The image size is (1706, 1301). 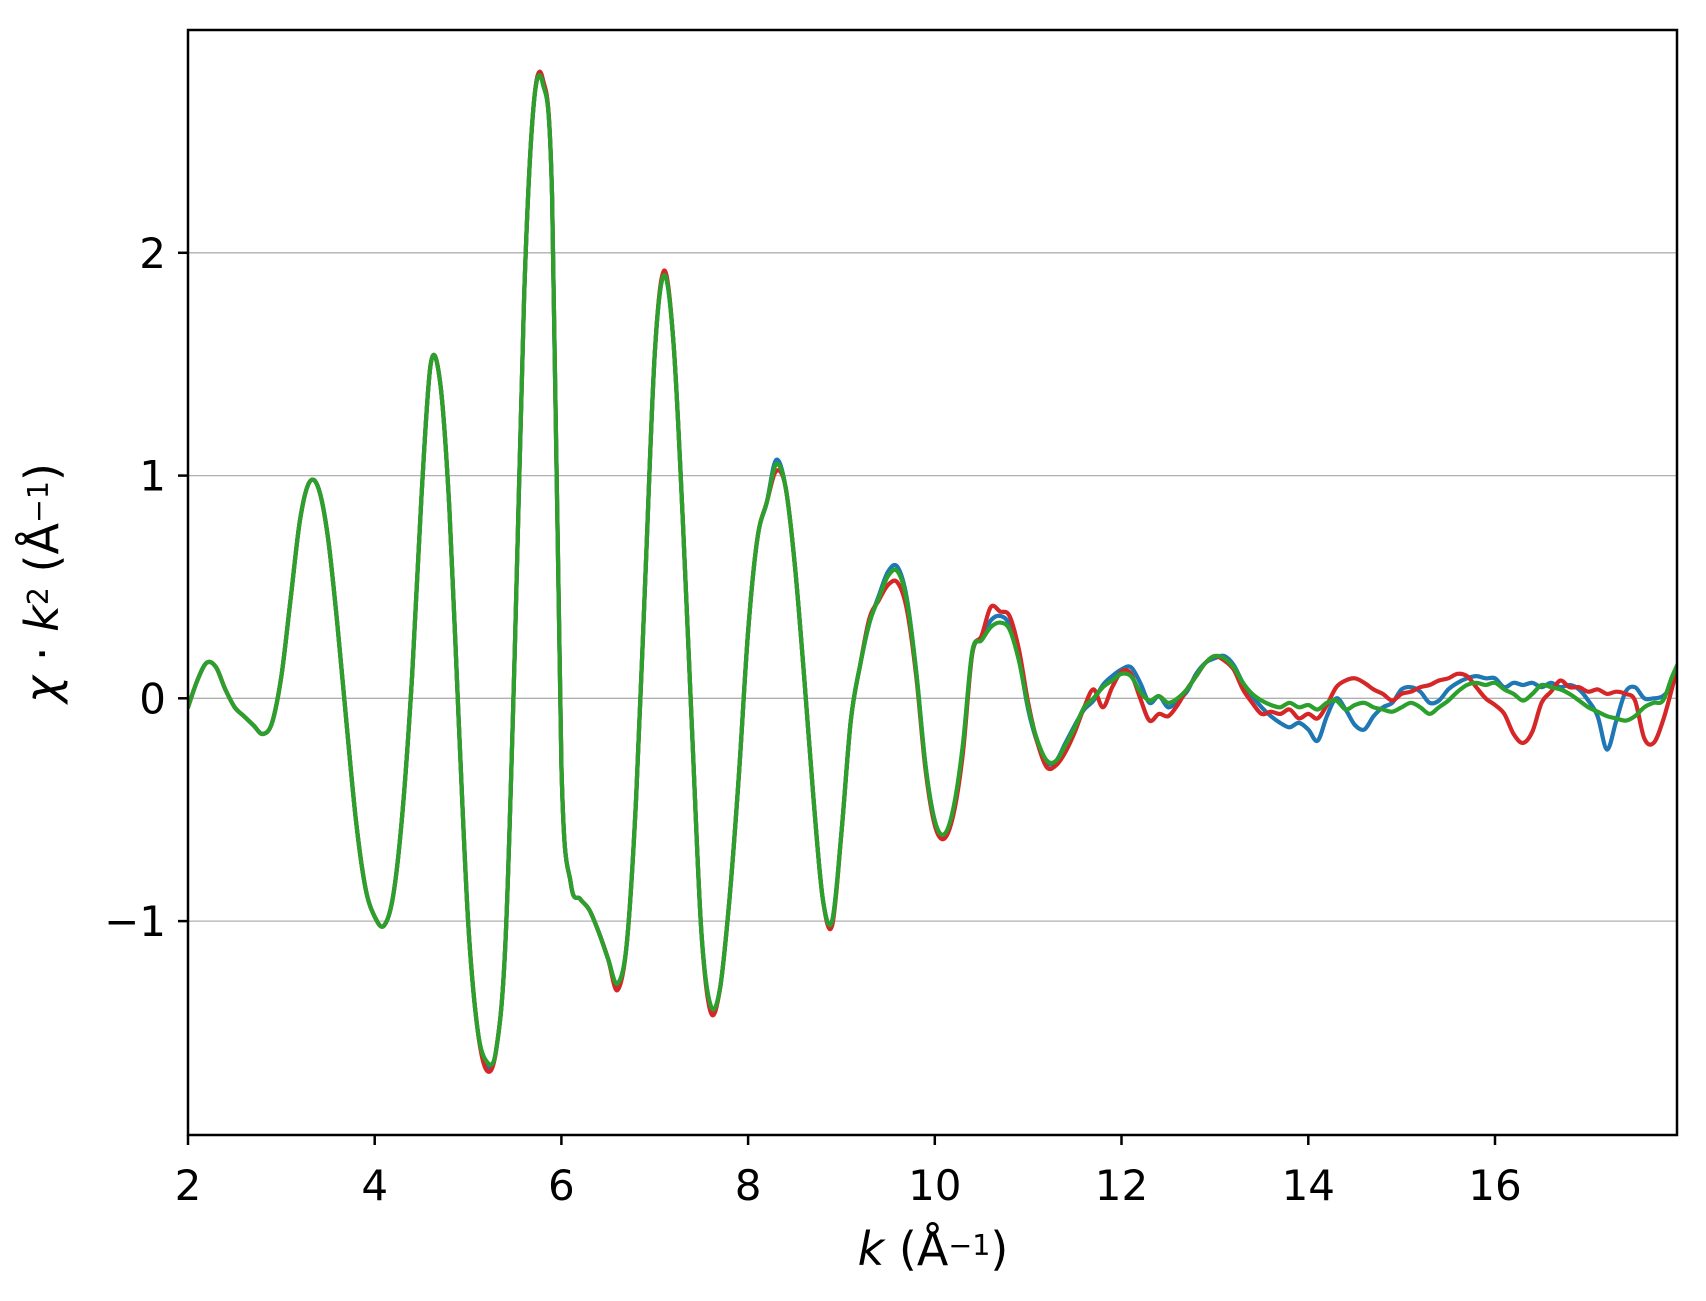 What do you see at coordinates (1494, 1185) in the screenshot?
I see `x-tick-label: 16` at bounding box center [1494, 1185].